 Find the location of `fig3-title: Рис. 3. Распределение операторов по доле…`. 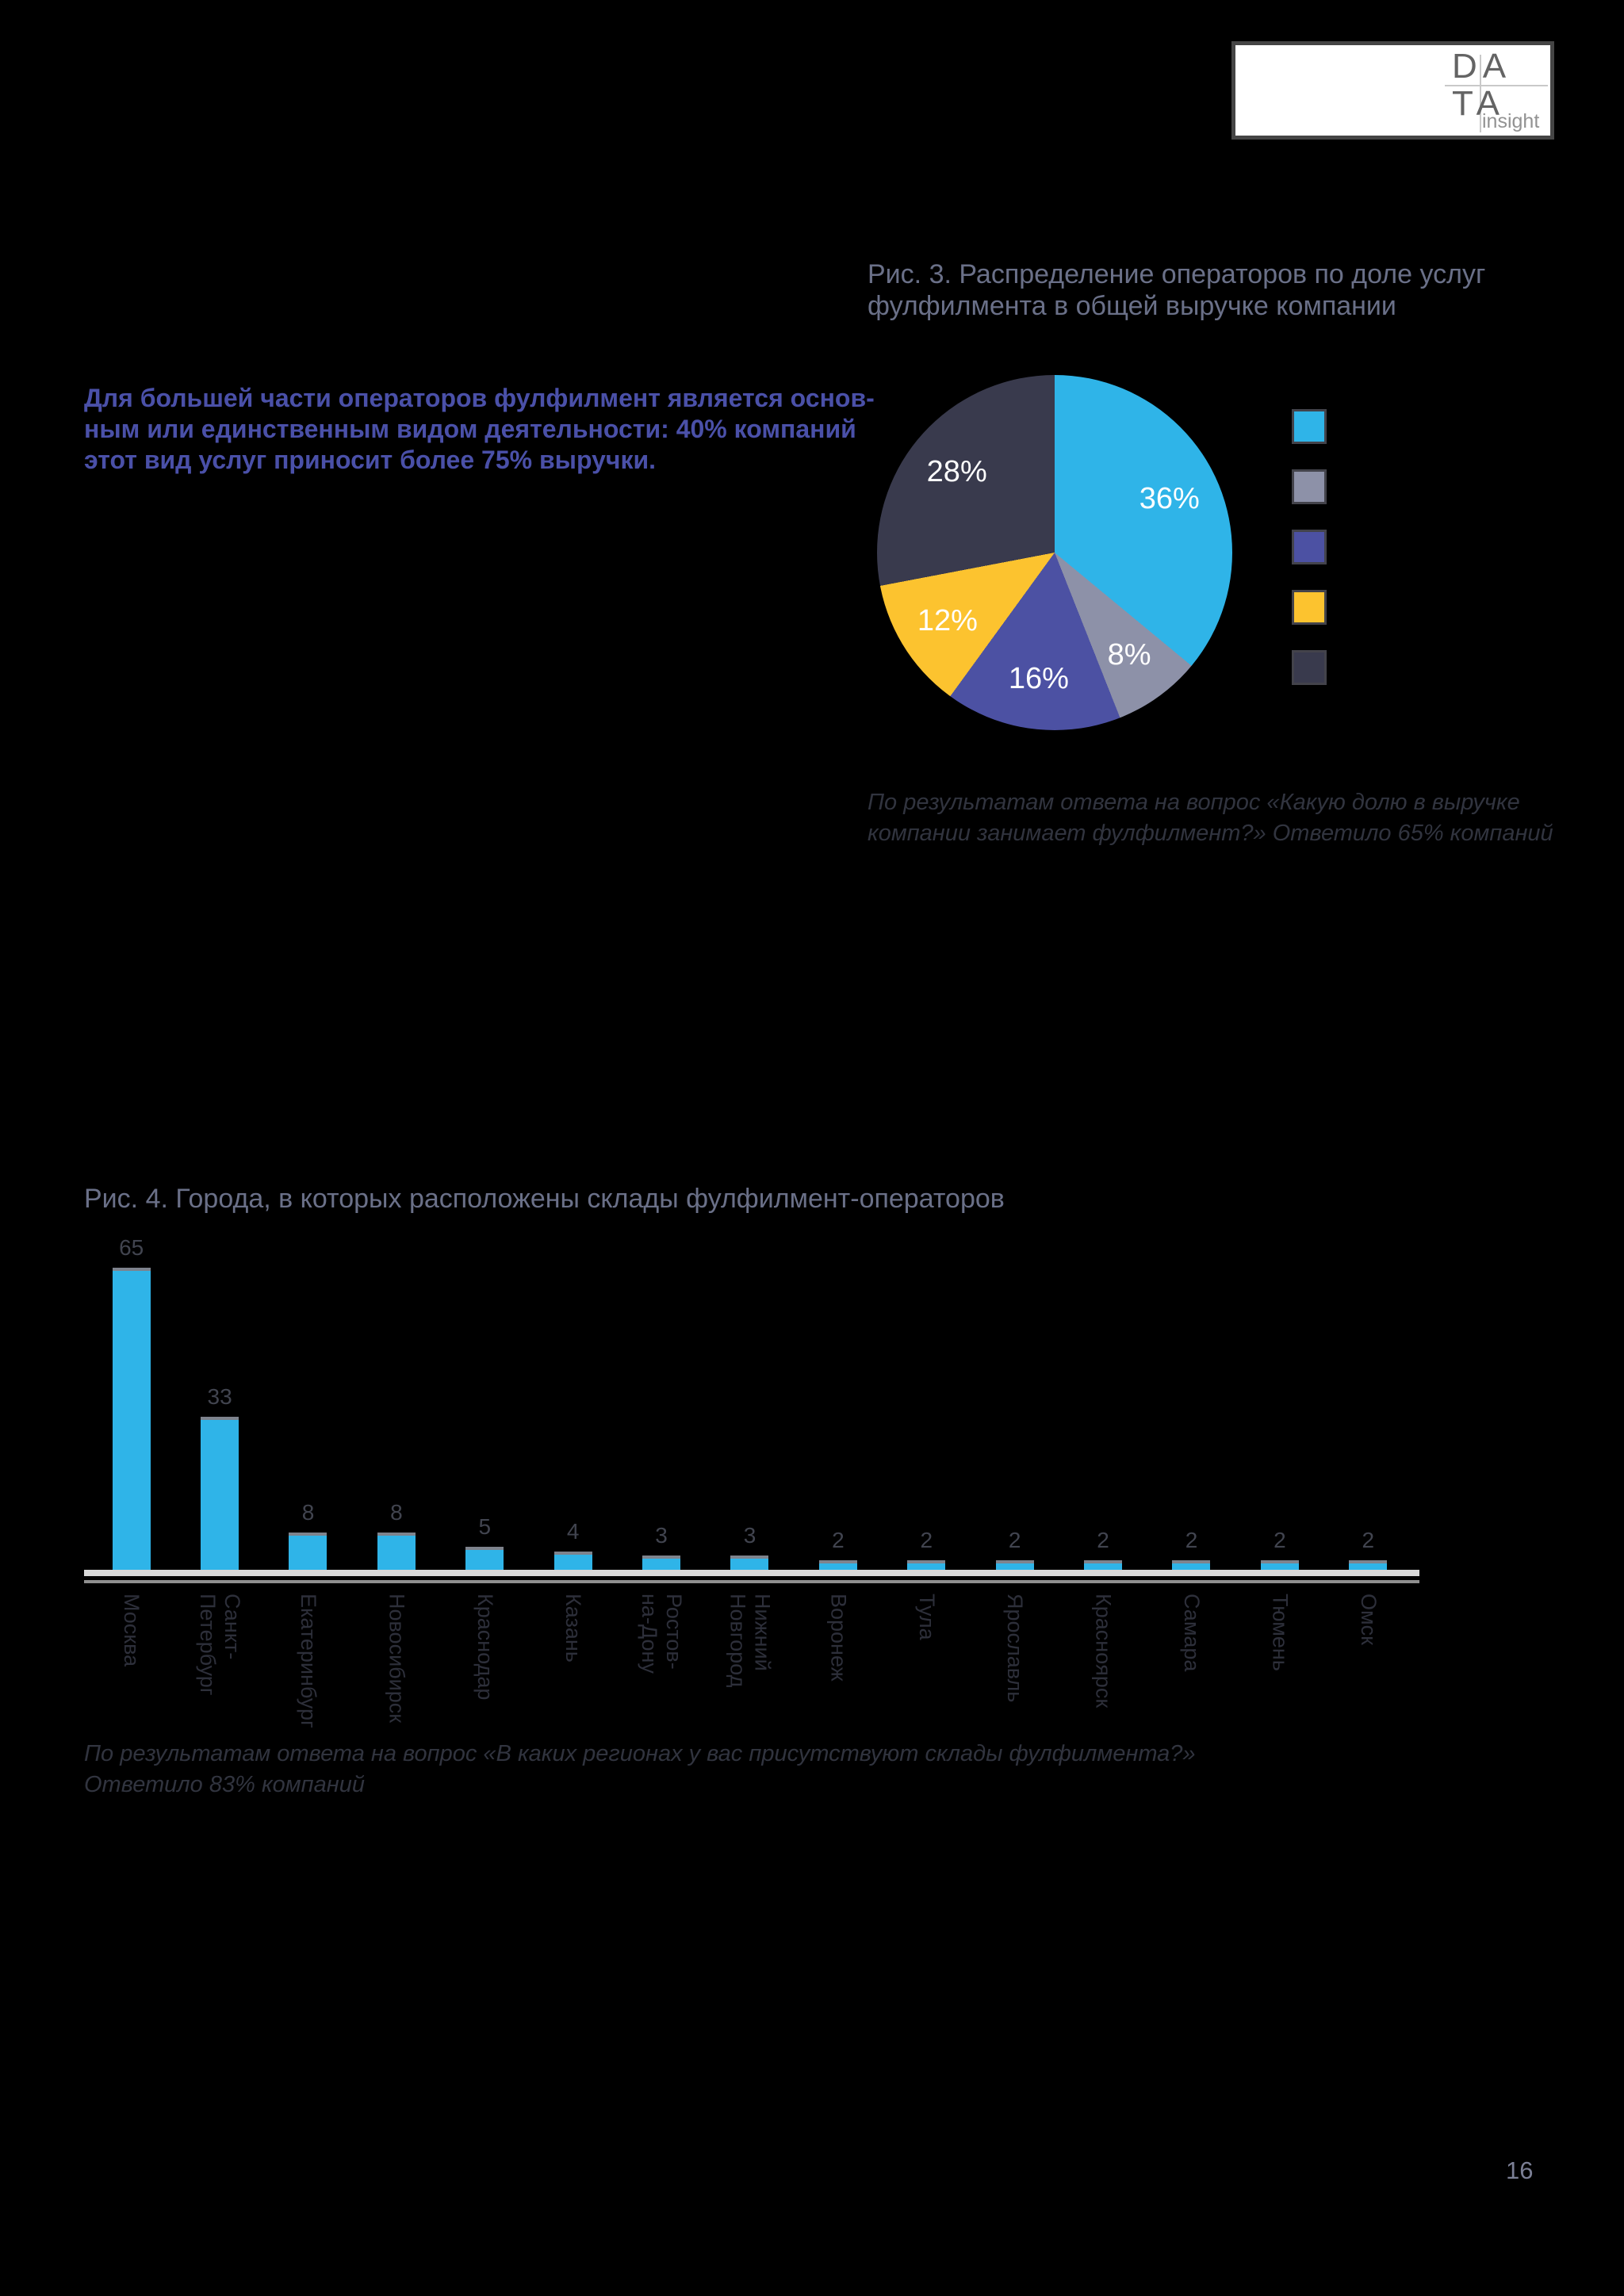

fig3-title: Рис. 3. Распределение операторов по доле… is located at coordinates (1177, 290).